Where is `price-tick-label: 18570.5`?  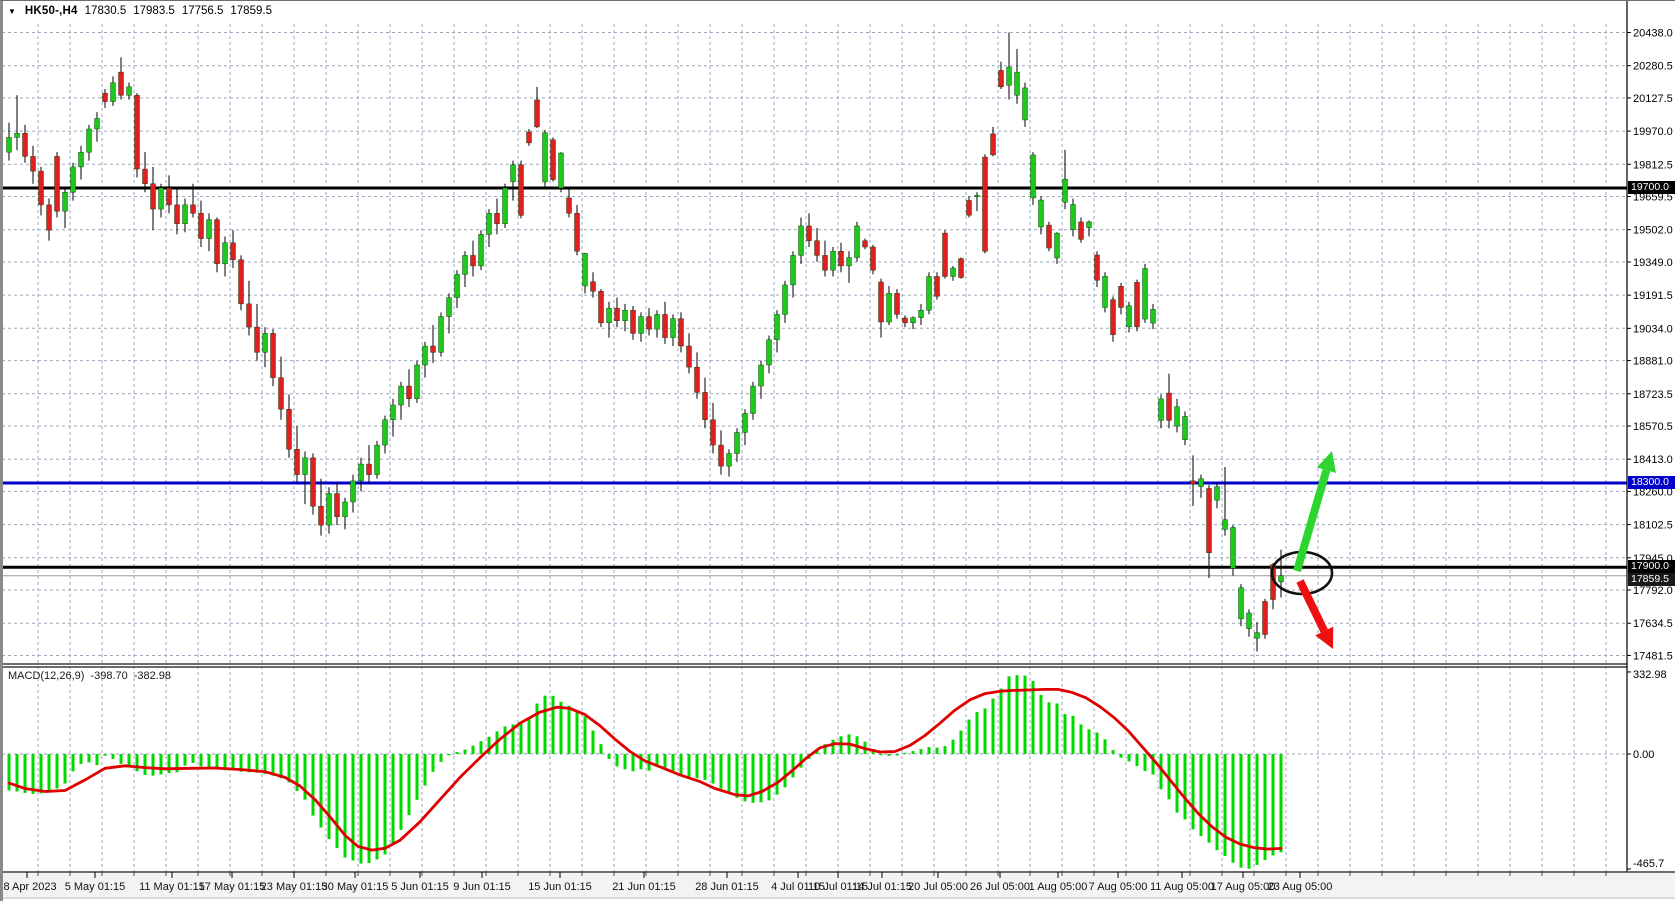 price-tick-label: 18570.5 is located at coordinates (1653, 427).